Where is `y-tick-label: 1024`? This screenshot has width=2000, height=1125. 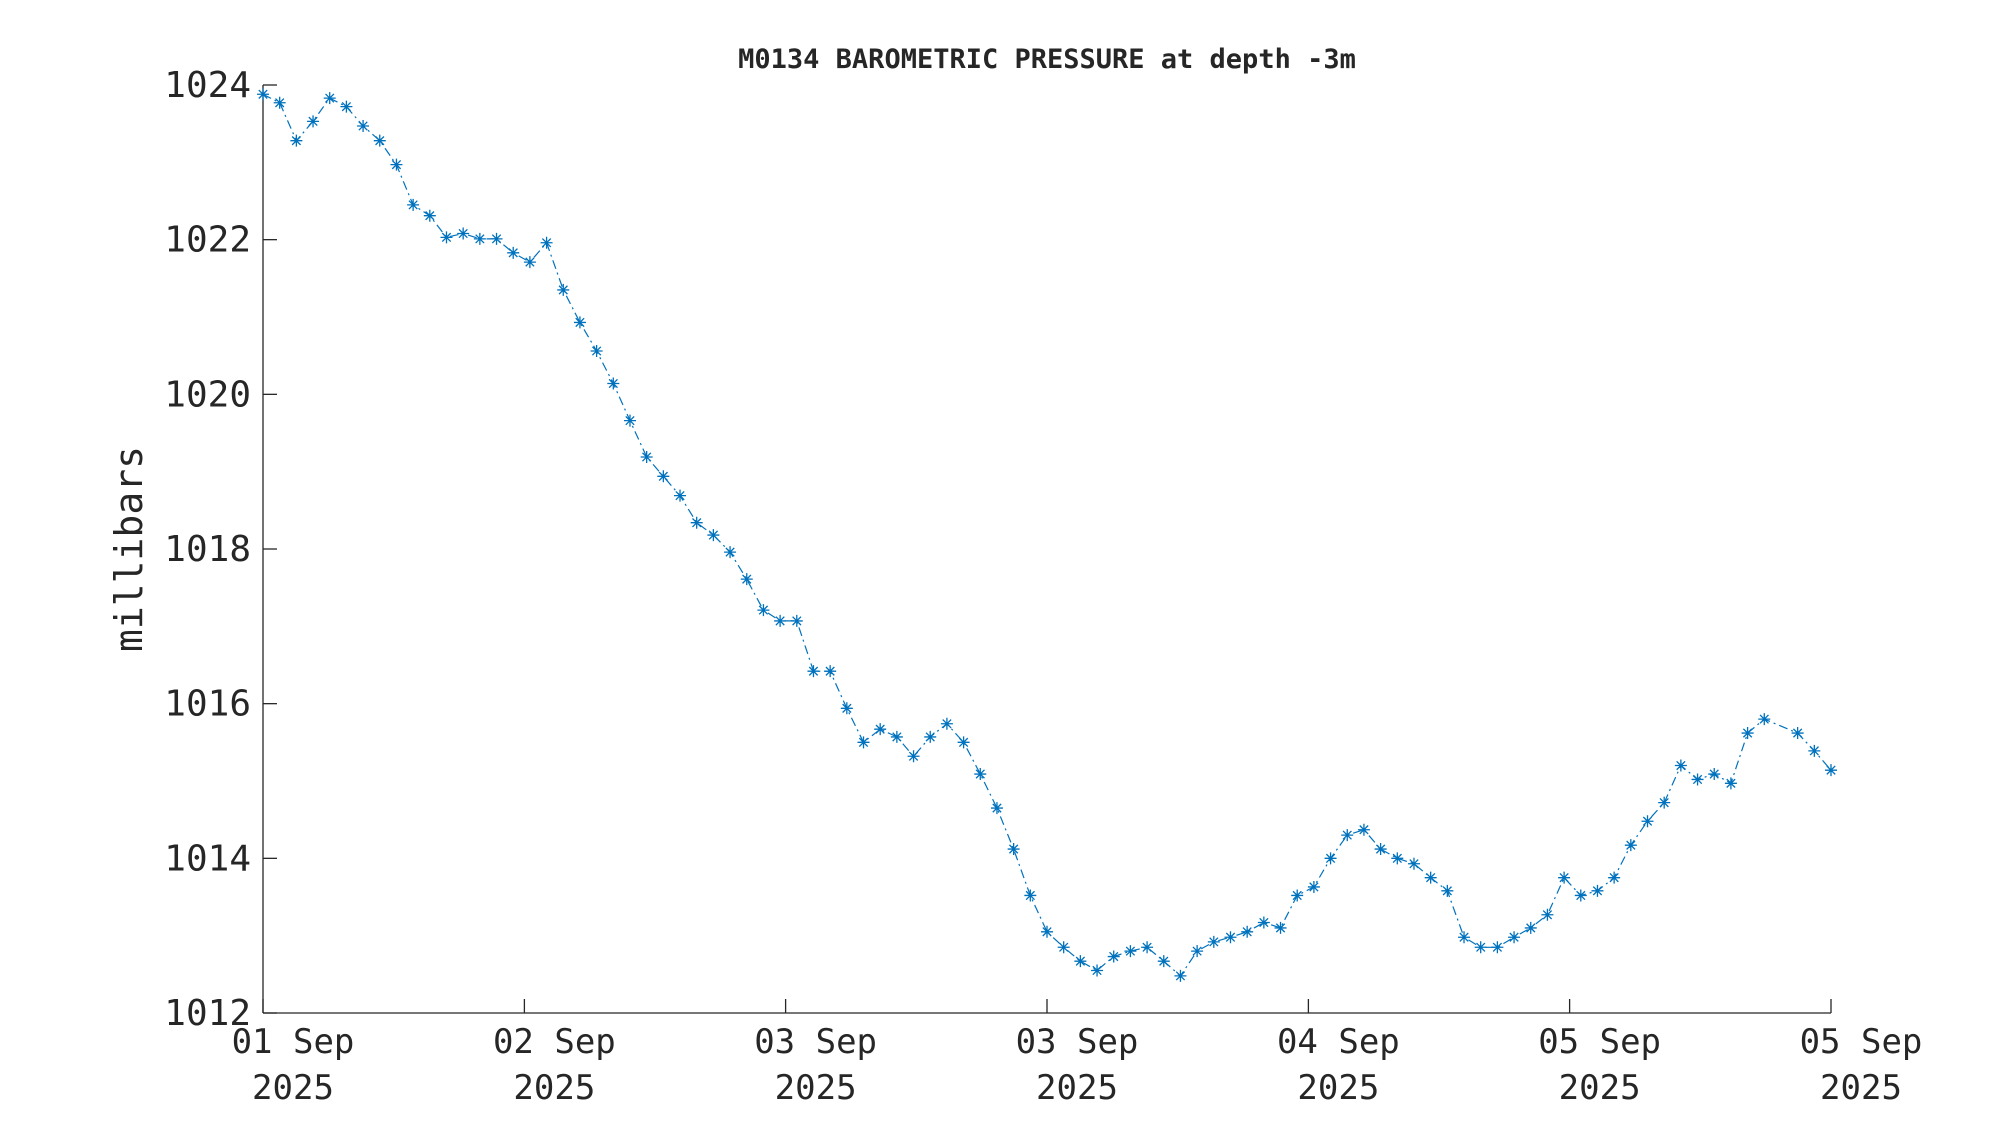 y-tick-label: 1024 is located at coordinates (207, 85).